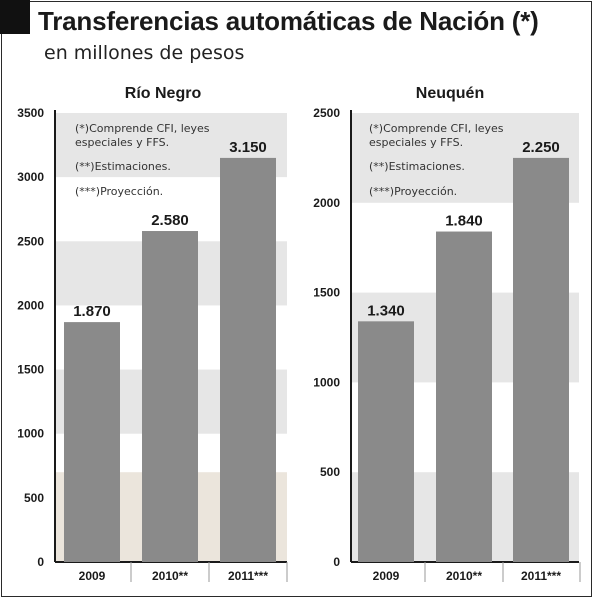 The image size is (595, 600). What do you see at coordinates (464, 221) in the screenshot?
I see `bar-value-label: 1.840` at bounding box center [464, 221].